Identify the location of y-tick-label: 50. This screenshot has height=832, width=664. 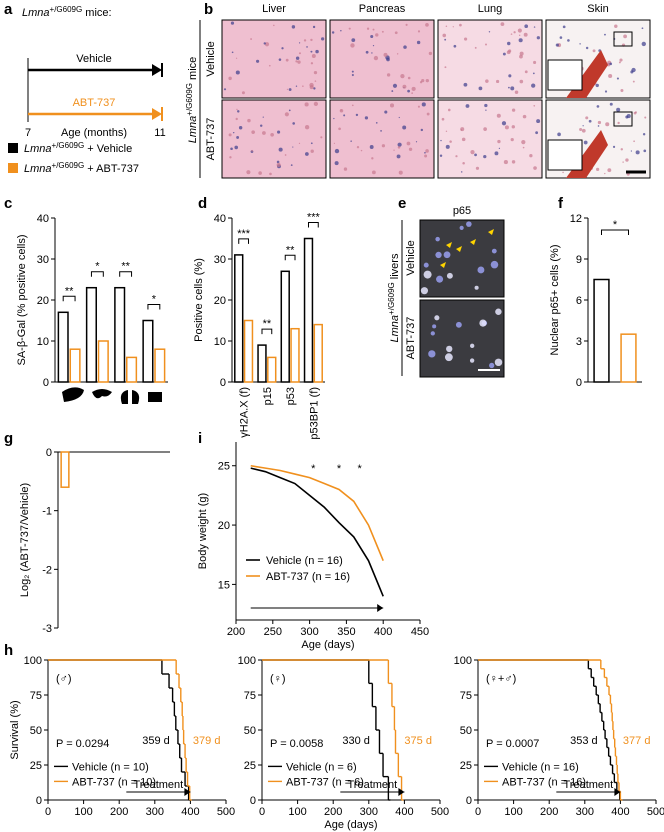
(466, 731).